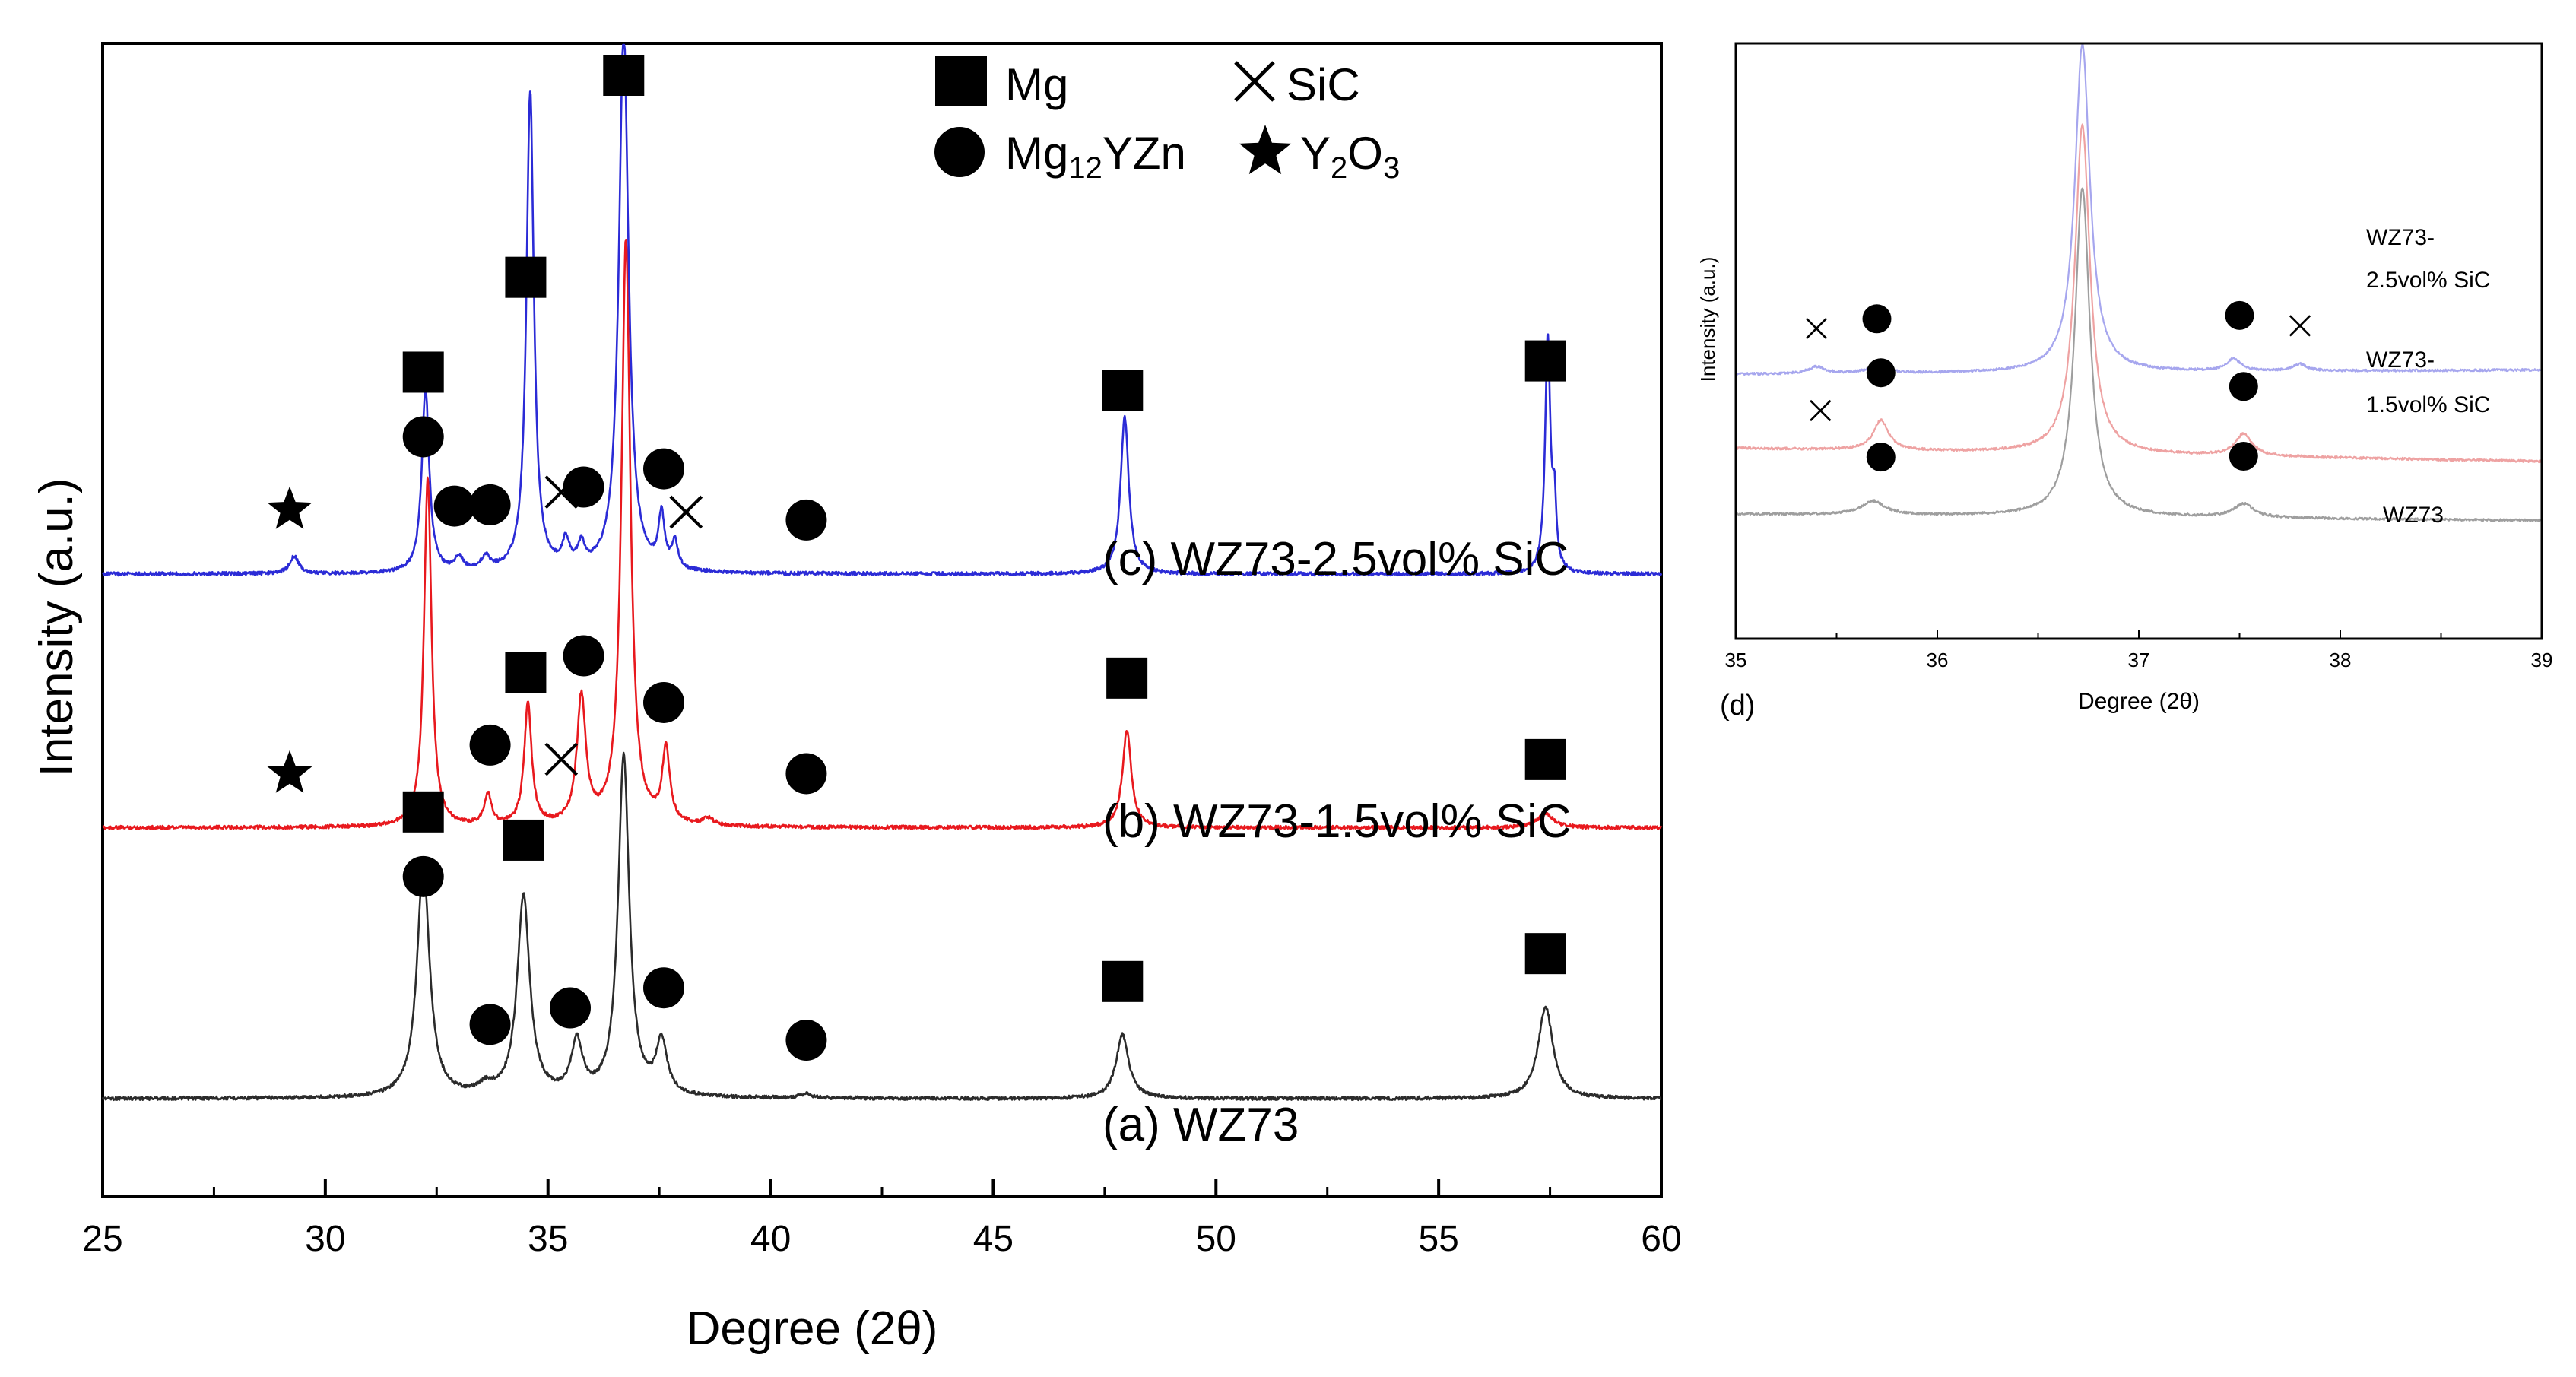 Image resolution: width=2576 pixels, height=1377 pixels. I want to click on legend-label-y2o3: Y2O3, so click(1350, 156).